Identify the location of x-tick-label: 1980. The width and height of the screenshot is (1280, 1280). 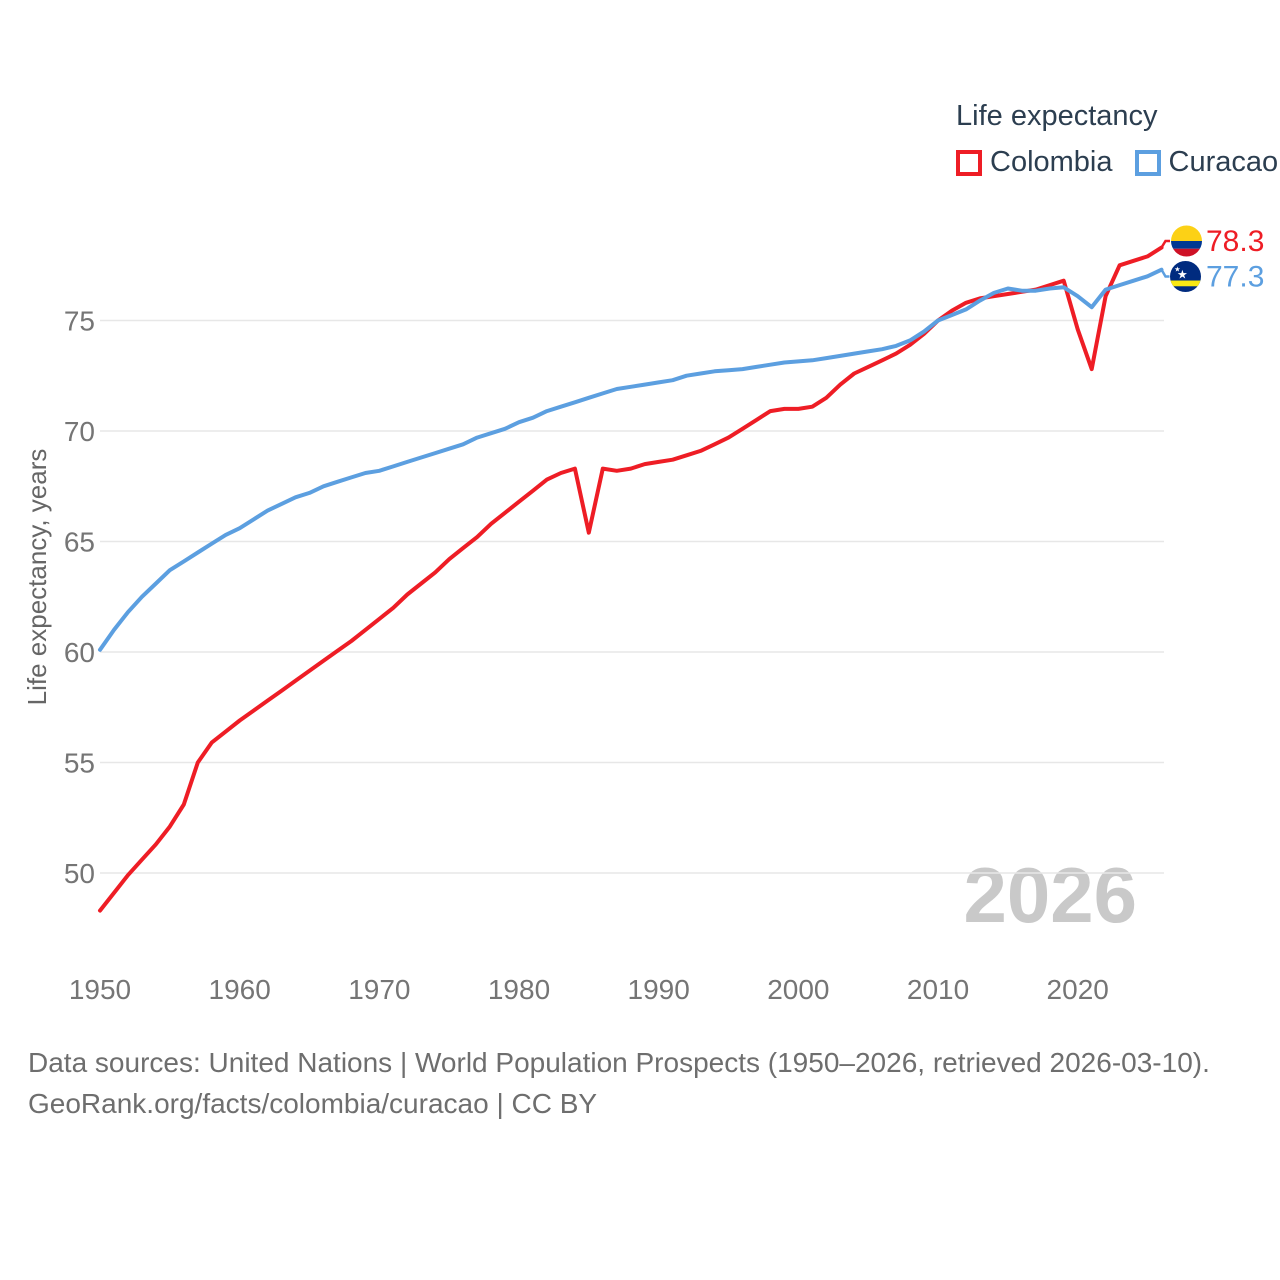
(519, 989).